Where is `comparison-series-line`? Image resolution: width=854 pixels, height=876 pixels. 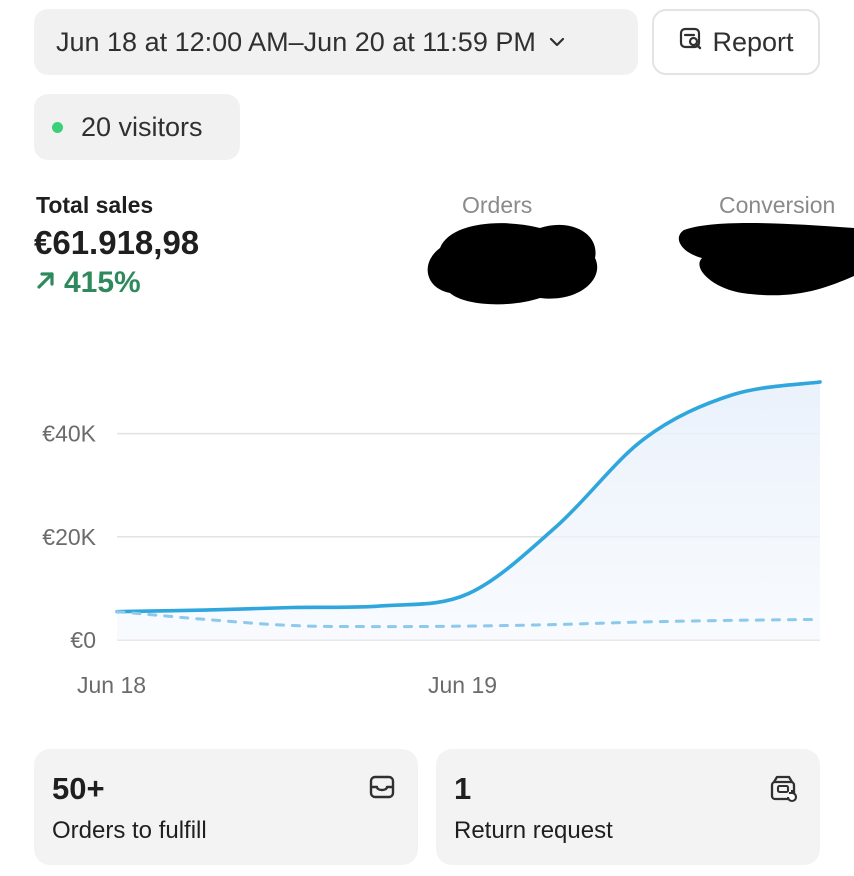 comparison-series-line is located at coordinates (468, 619).